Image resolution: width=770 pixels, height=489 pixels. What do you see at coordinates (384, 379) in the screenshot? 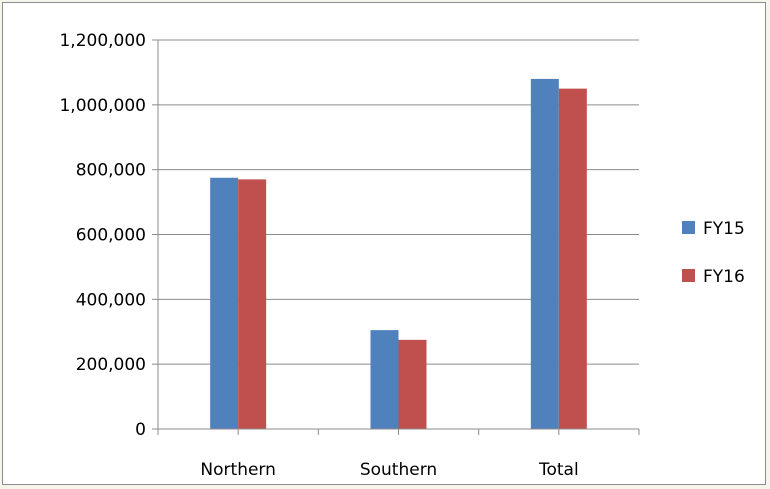
I see `bar-fy15-southern` at bounding box center [384, 379].